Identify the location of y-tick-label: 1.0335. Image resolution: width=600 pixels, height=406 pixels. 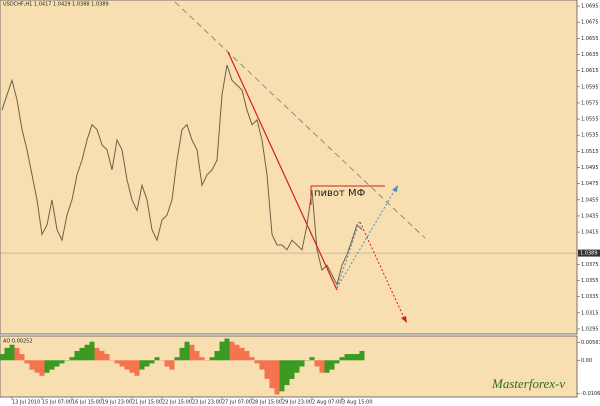
(590, 297).